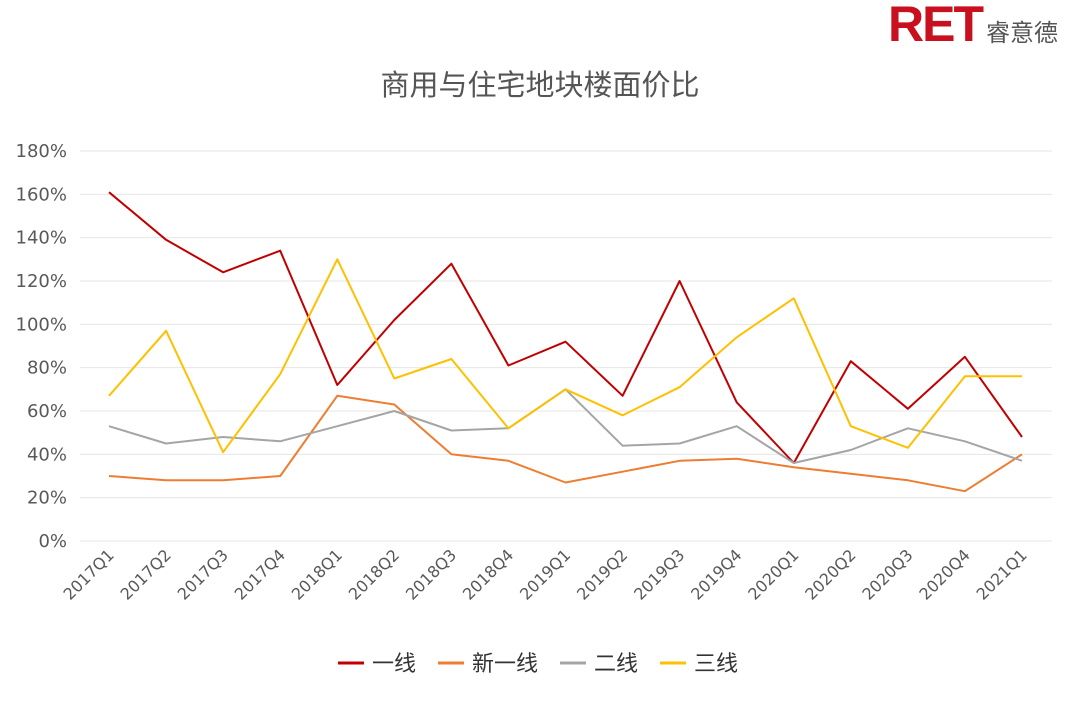  I want to click on chart-title: 商用与住宅地块楼面价比, so click(540, 85).